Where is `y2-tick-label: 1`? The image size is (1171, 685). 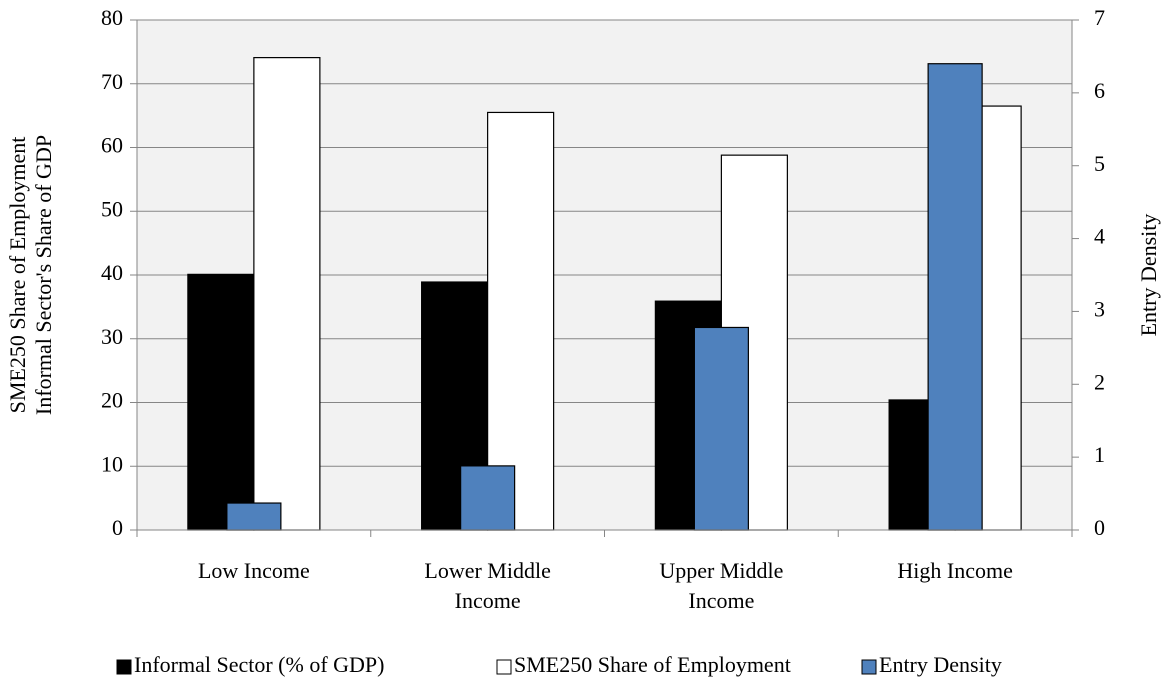
y2-tick-label: 1 is located at coordinates (1099, 454).